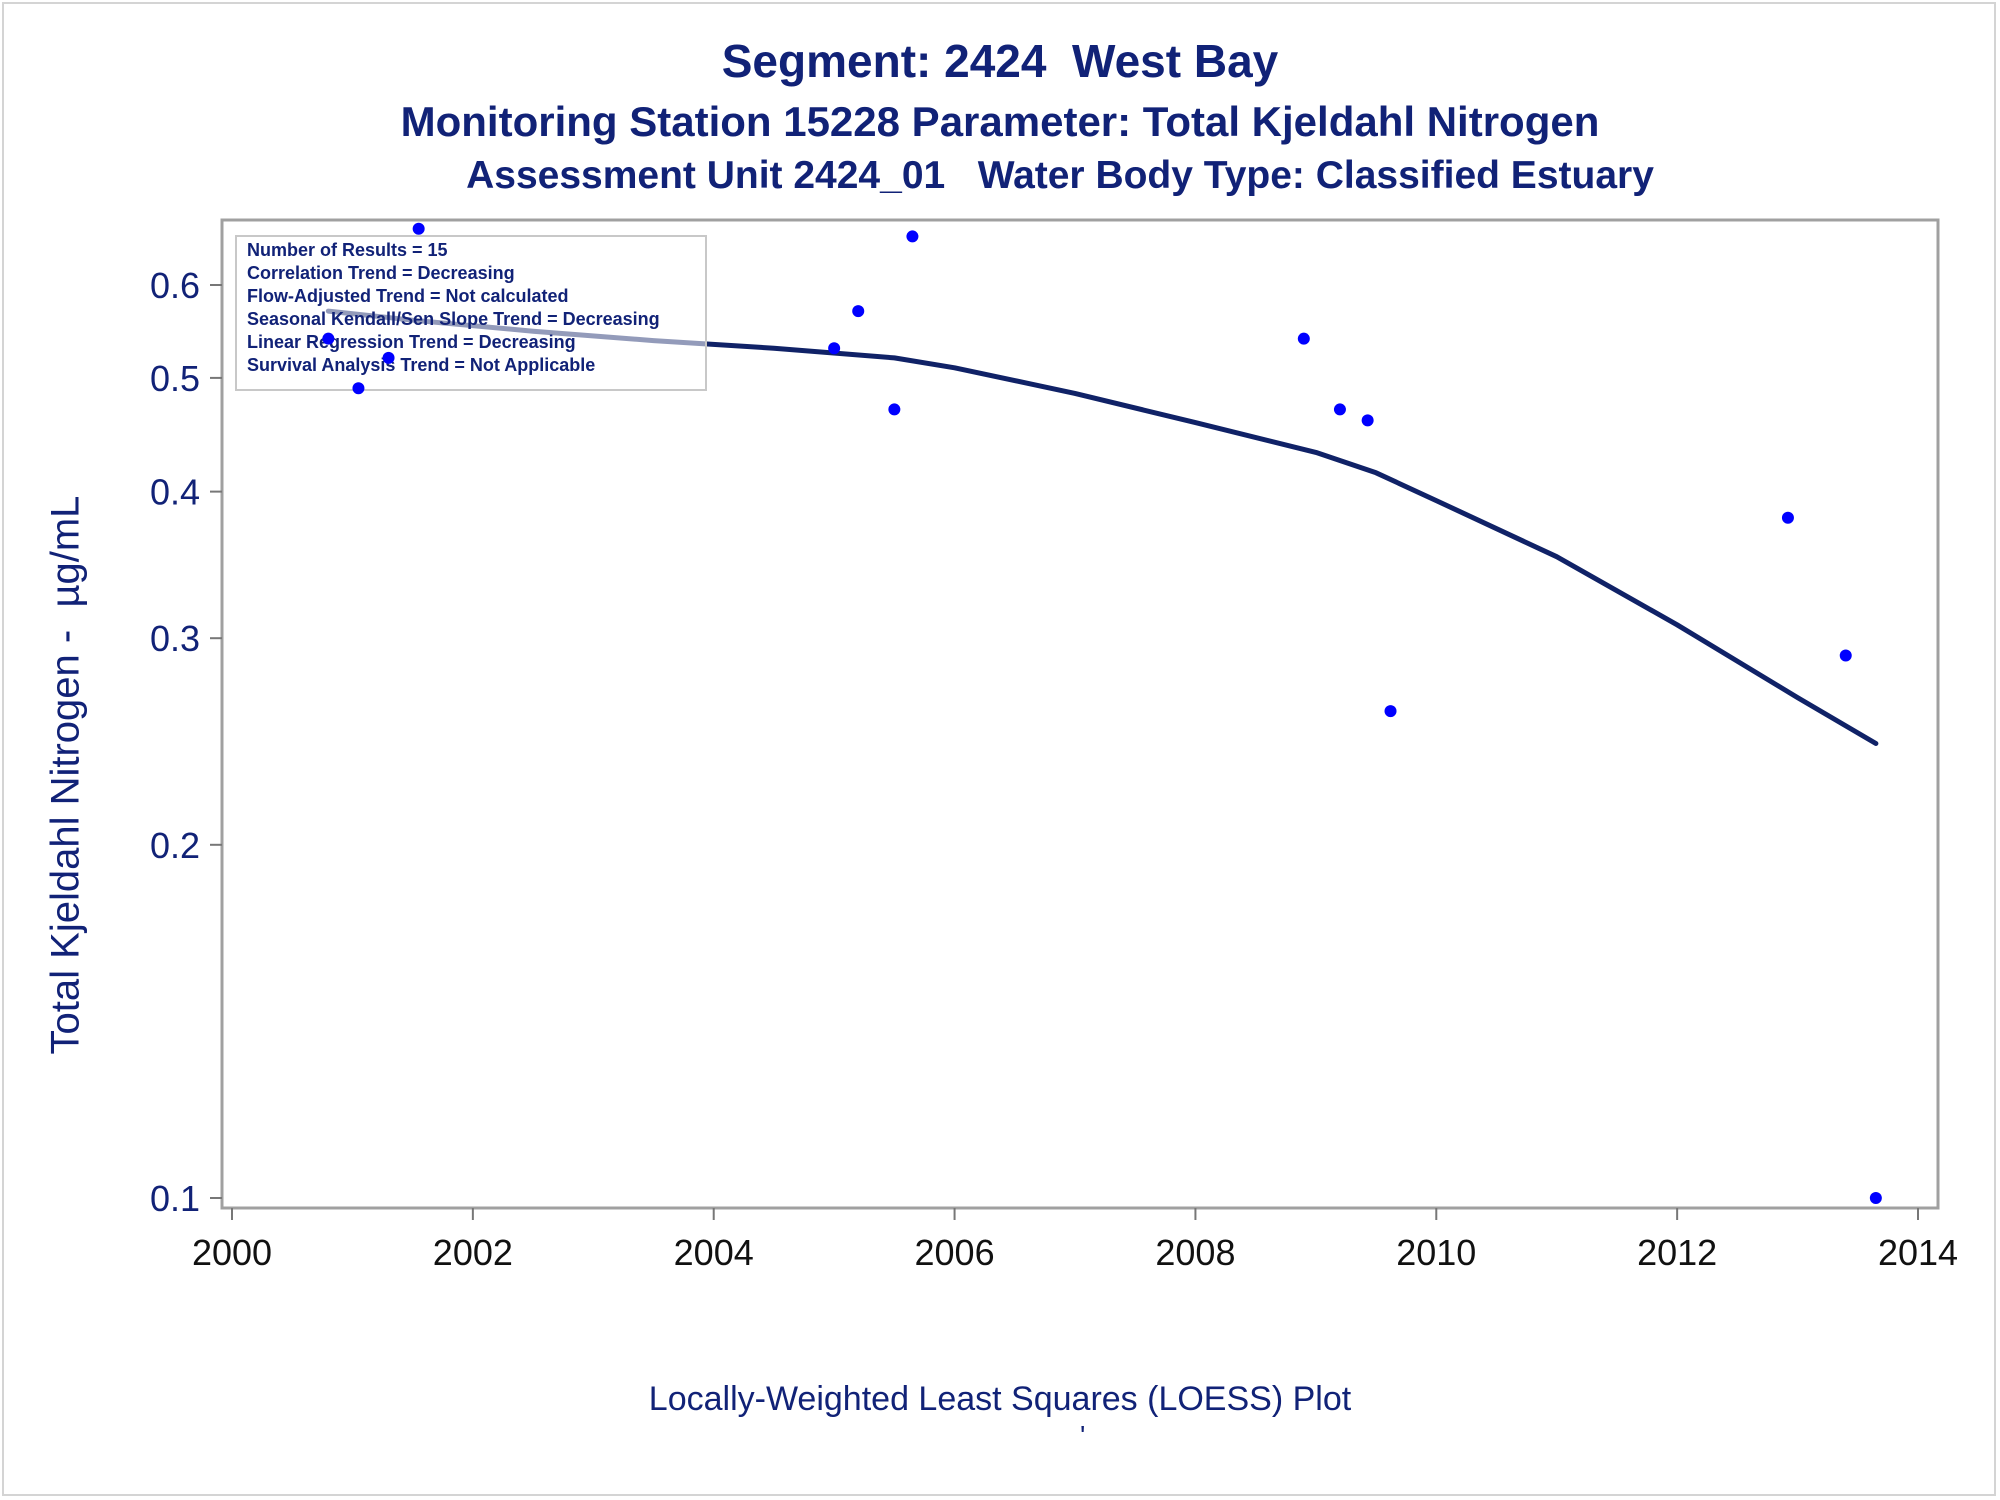 The width and height of the screenshot is (2000, 1500). I want to click on chart-title: Segment: 2424 West Bay, so click(1000, 61).